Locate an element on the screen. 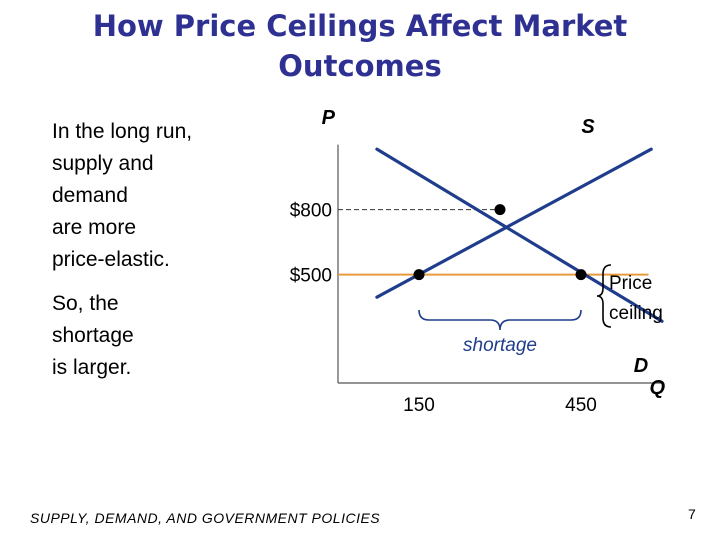 This screenshot has height=540, width=720. x-tick-label: 150 is located at coordinates (419, 405).